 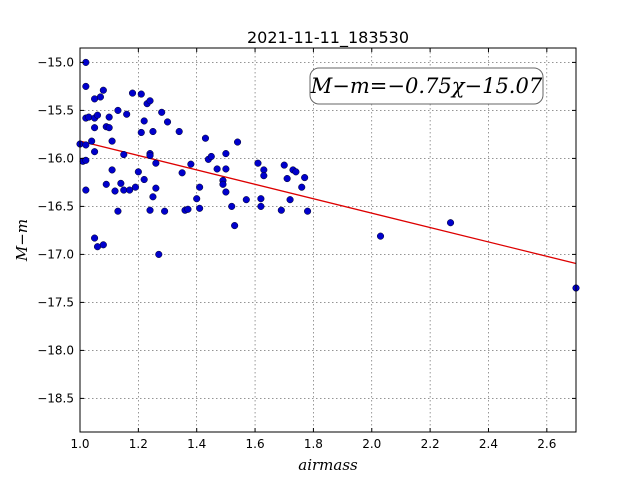 I want to click on x-tick-label: 2.6, so click(x=546, y=444).